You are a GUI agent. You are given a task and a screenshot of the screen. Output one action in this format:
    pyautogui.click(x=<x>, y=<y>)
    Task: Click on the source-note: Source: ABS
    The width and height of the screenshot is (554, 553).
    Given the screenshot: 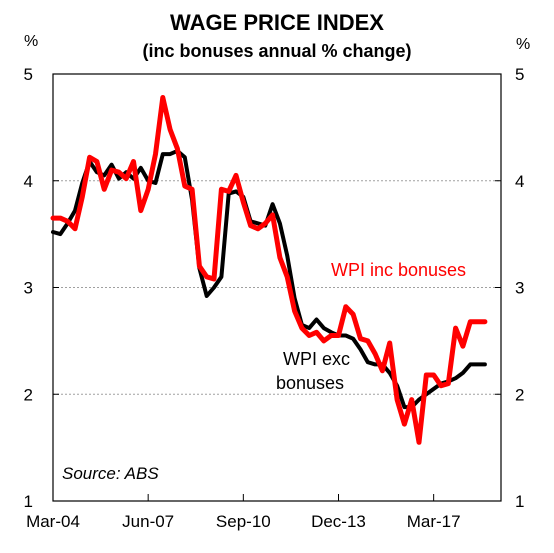 What is the action you would take?
    pyautogui.click(x=110, y=473)
    